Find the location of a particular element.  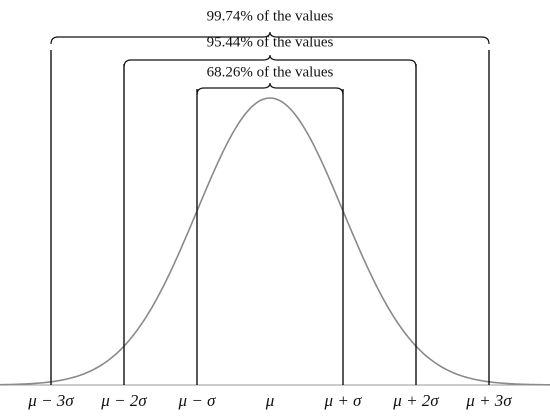

axis-label: μ − σ is located at coordinates (197, 400).